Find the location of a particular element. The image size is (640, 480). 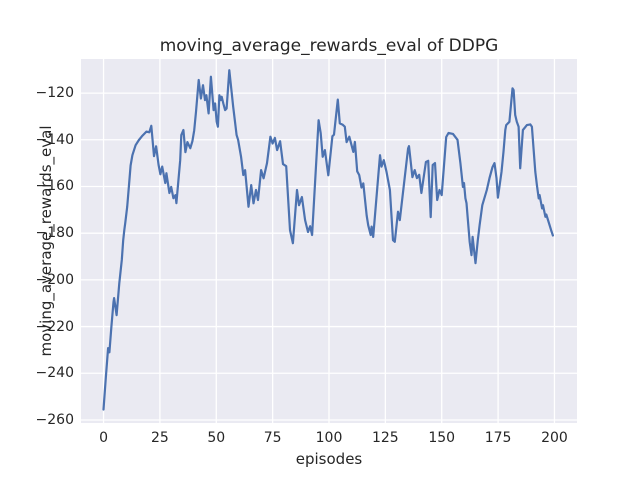

x-tick-label: 25 is located at coordinates (159, 438).